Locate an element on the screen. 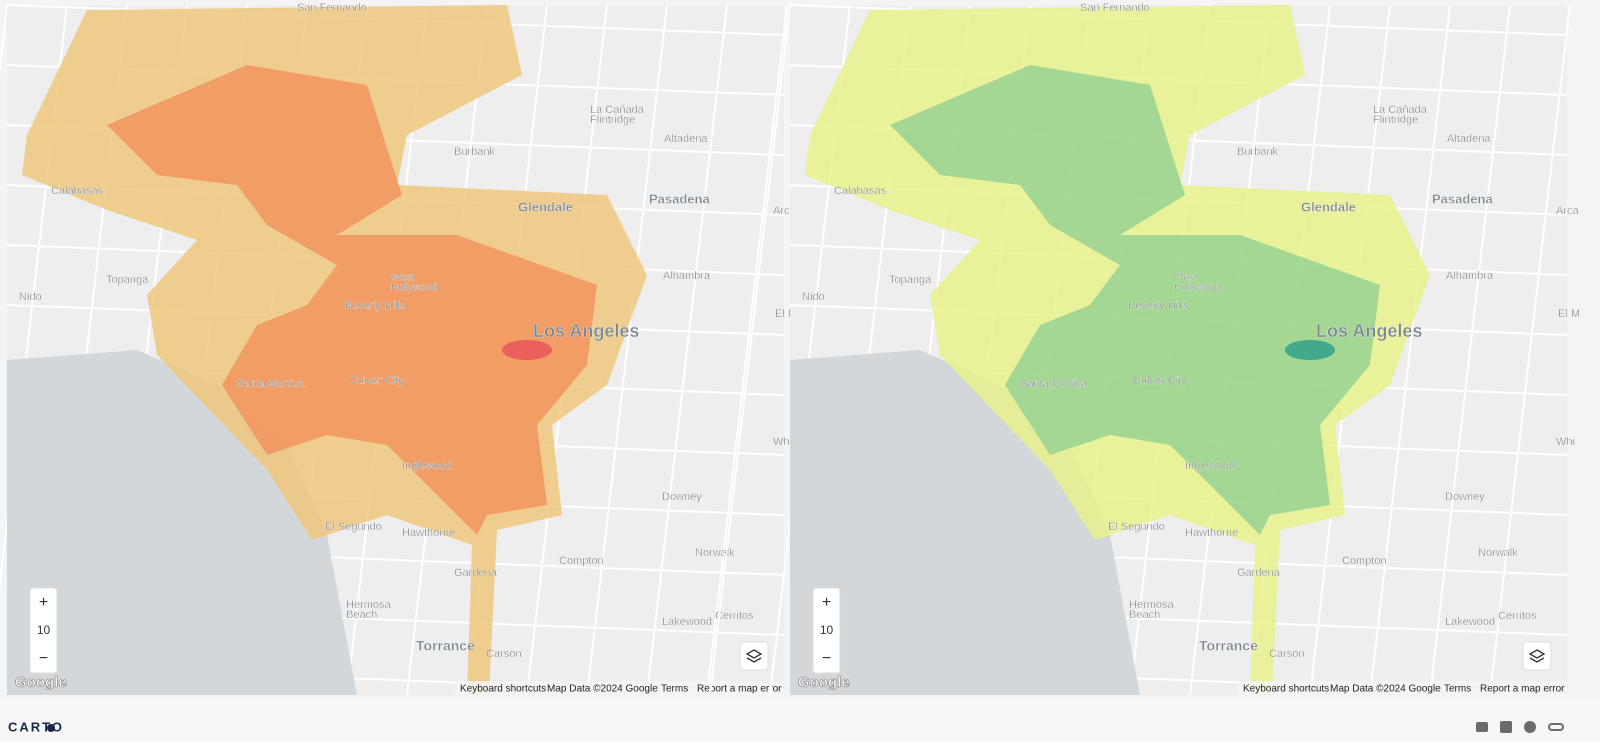 This screenshot has height=746, width=1600. facebook-icon is located at coordinates (1530, 727).